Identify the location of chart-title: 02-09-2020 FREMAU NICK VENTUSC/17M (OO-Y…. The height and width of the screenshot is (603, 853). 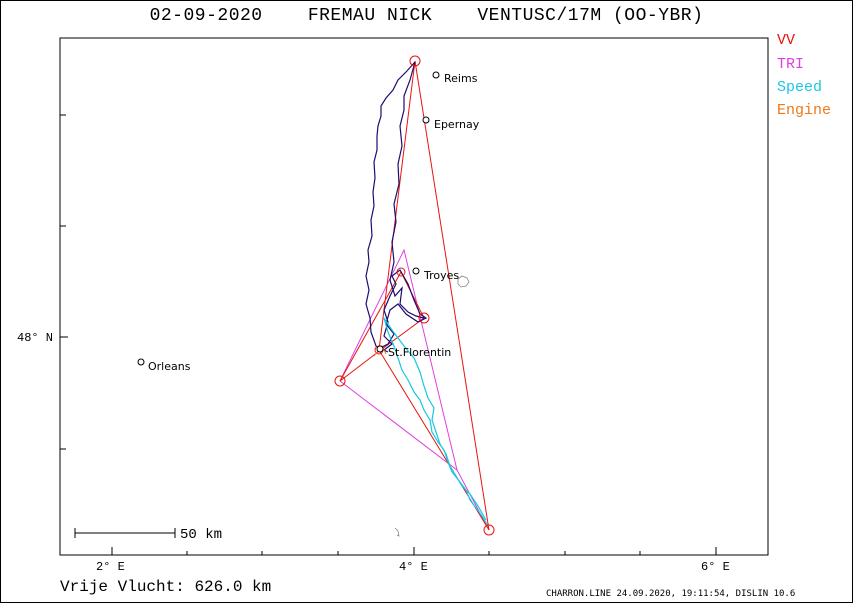
(426, 16).